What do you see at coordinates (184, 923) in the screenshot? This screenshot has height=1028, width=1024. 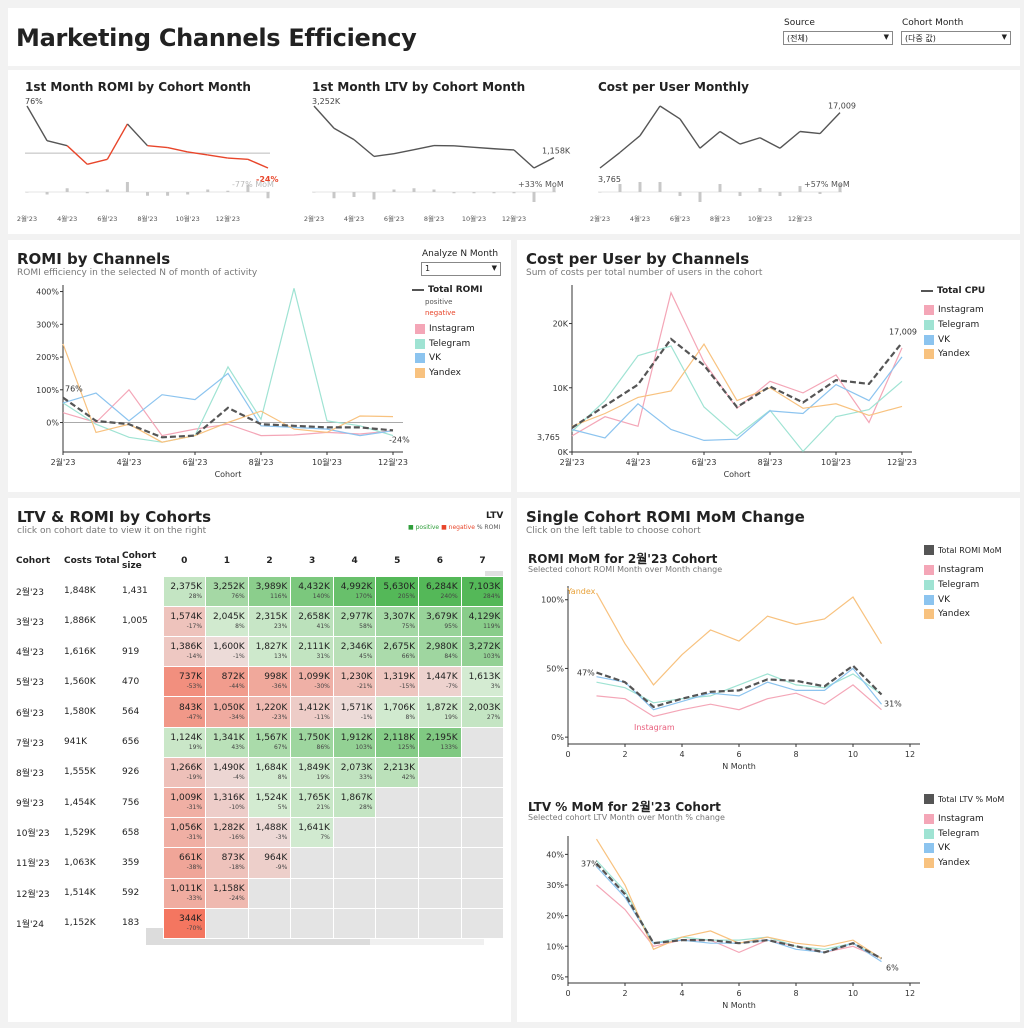 I see `ltv-romi-cell: 344K -70%` at bounding box center [184, 923].